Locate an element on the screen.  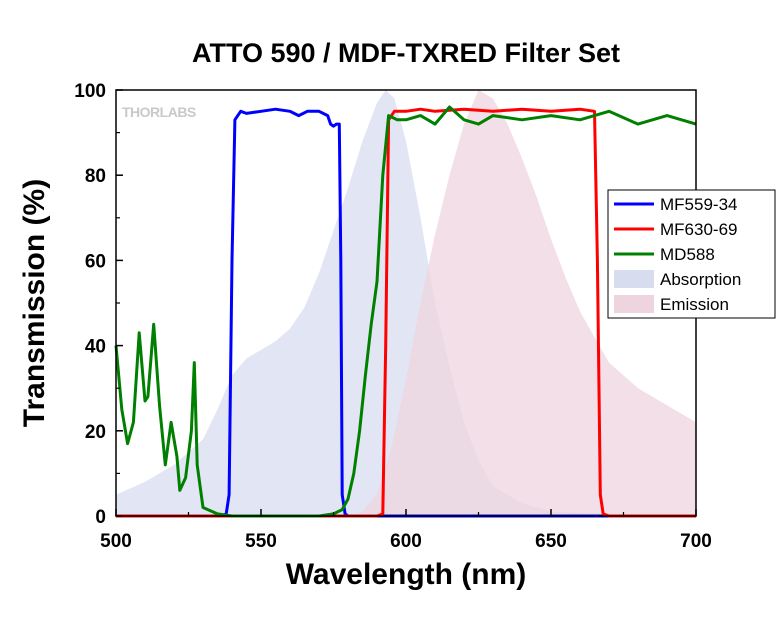
chart-title: ATTO 590 / MDF-TXRED Filter Set is located at coordinates (406, 53).